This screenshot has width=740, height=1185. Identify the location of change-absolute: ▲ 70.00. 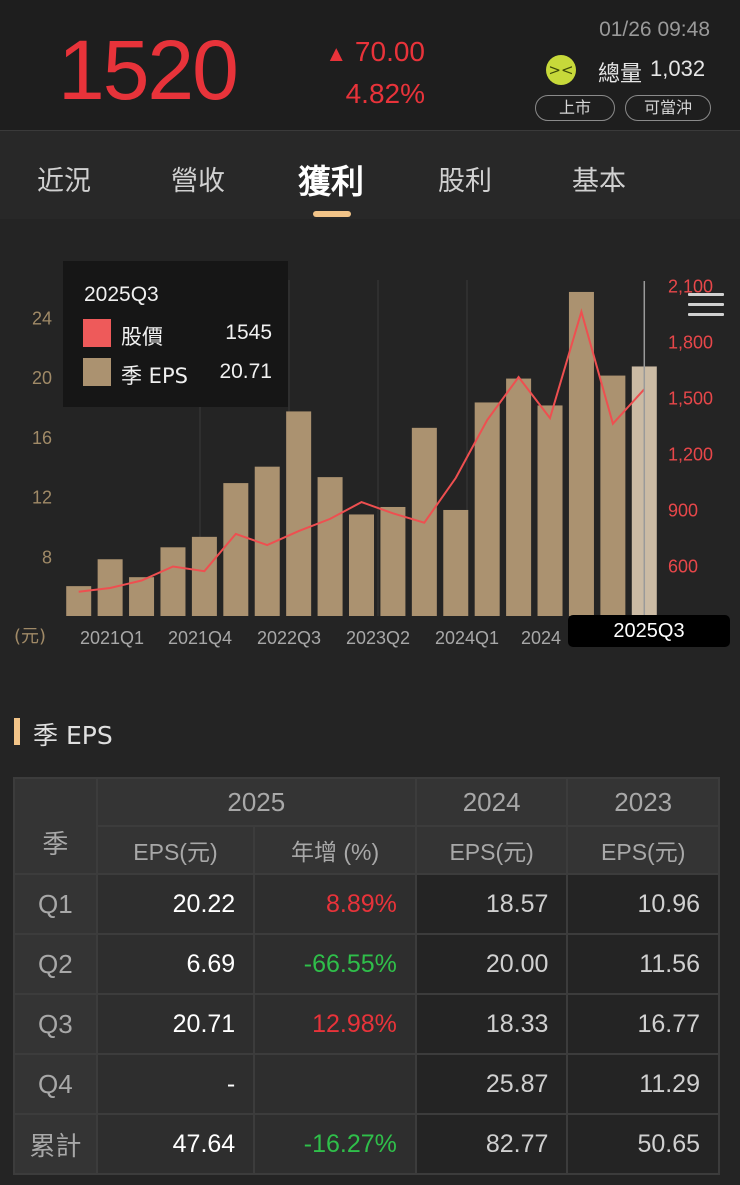
(375, 51).